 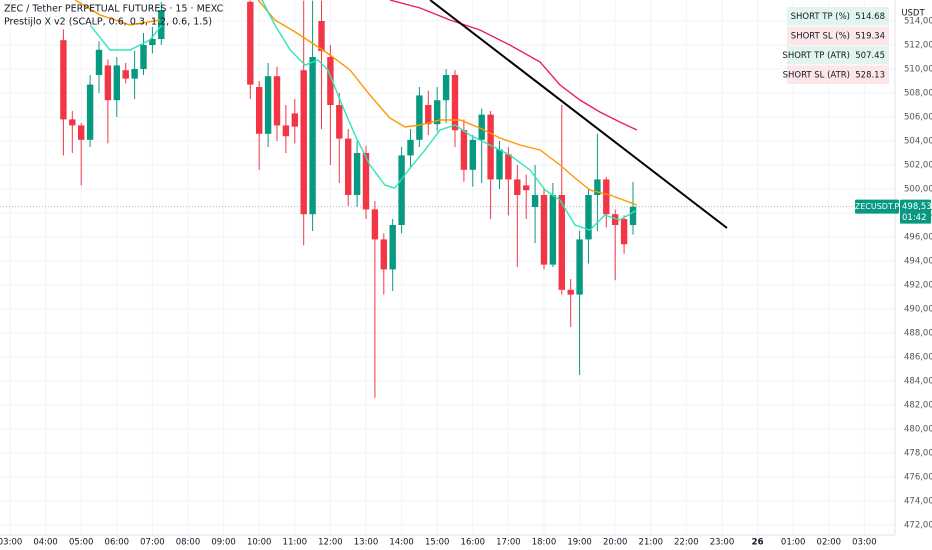 What do you see at coordinates (686, 543) in the screenshot?
I see `x-tick-label: 22:00` at bounding box center [686, 543].